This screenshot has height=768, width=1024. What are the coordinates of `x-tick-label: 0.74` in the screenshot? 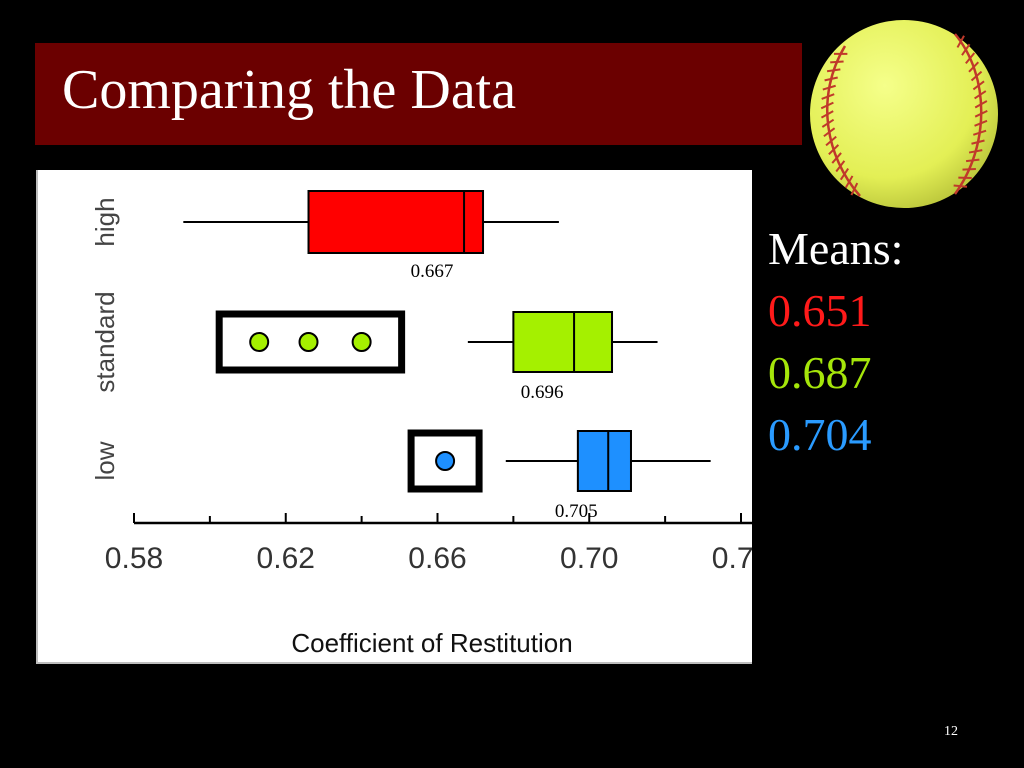 It's located at (732, 558).